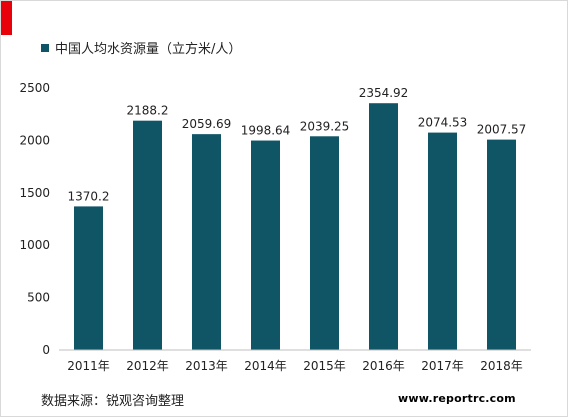  I want to click on data-label: 2074.53, so click(443, 123).